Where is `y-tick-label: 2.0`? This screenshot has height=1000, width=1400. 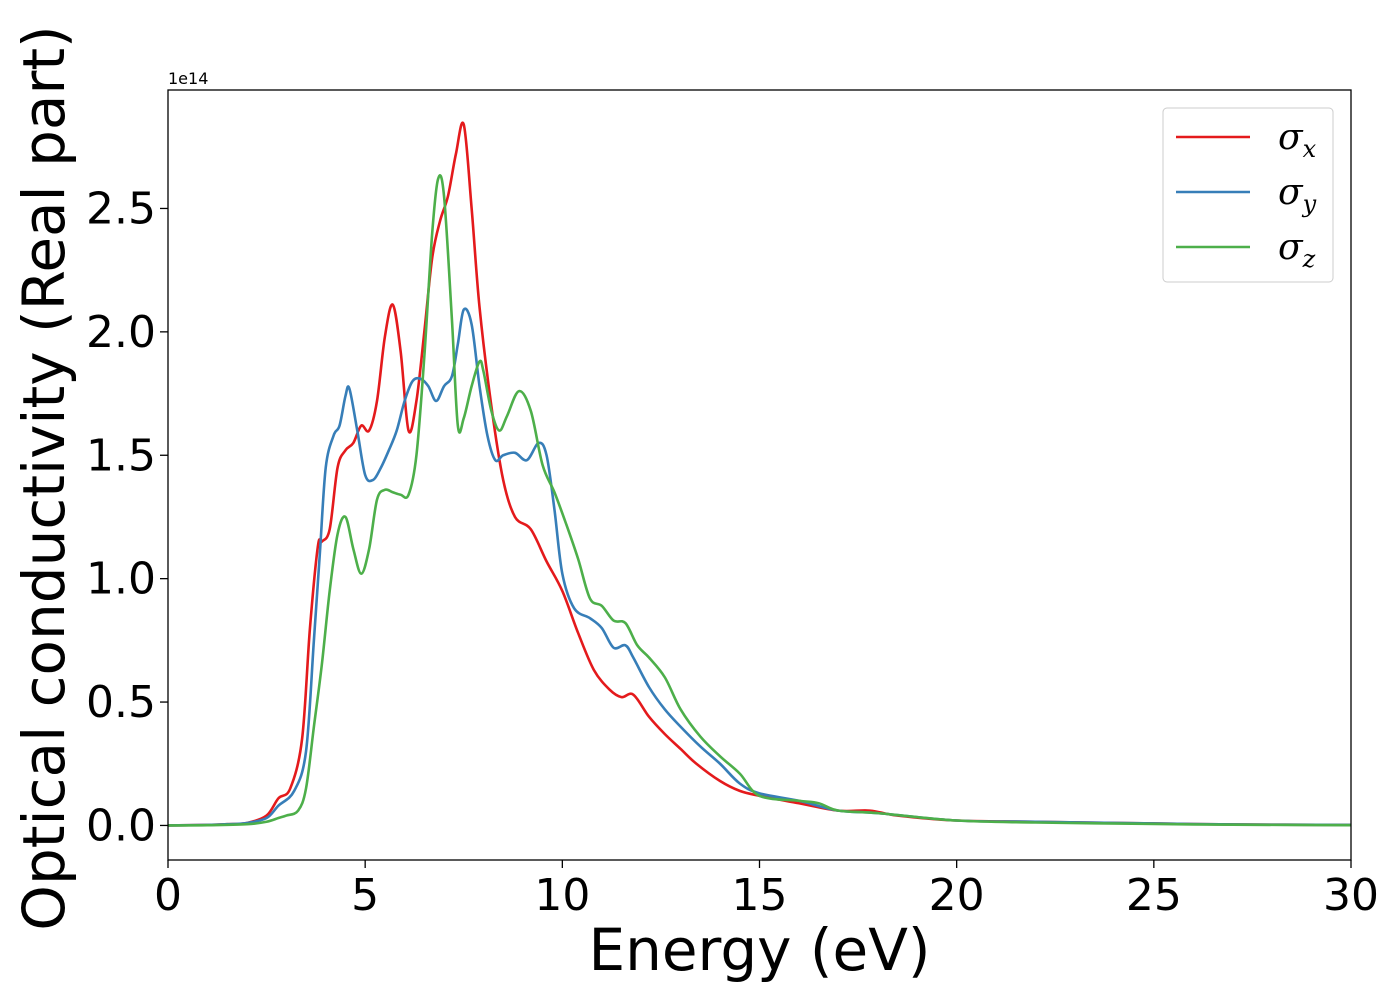 y-tick-label: 2.0 is located at coordinates (121, 332).